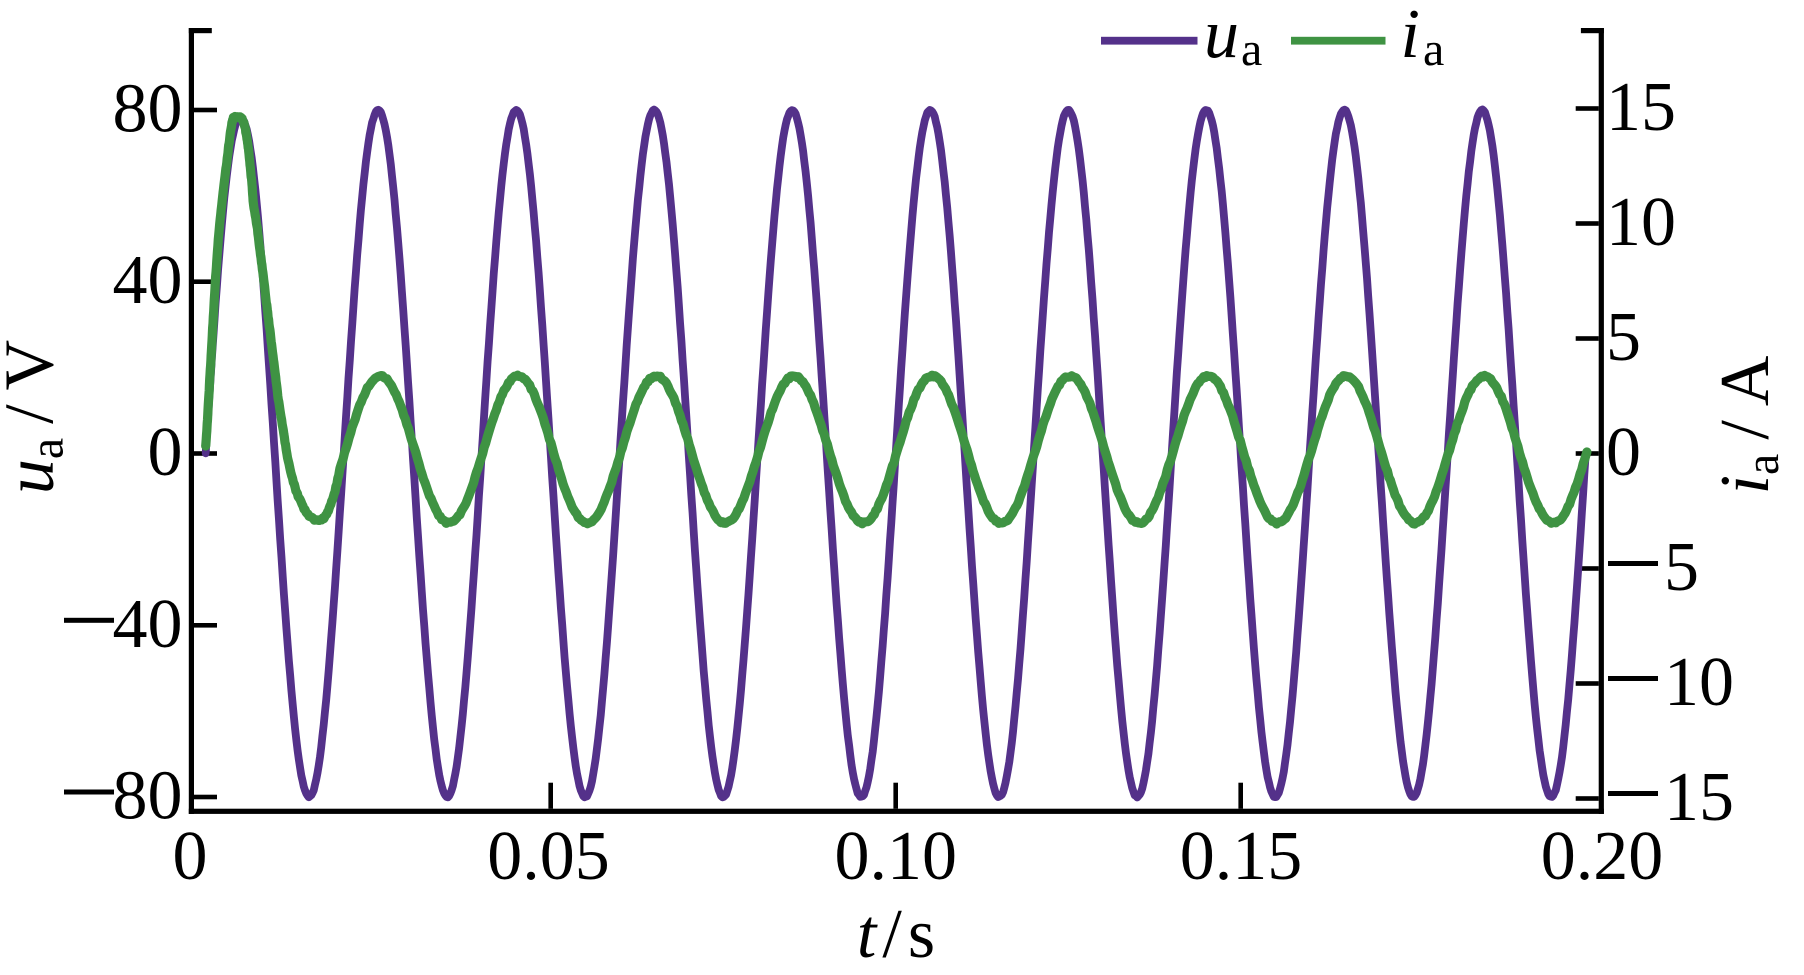 Image resolution: width=1804 pixels, height=975 pixels. I want to click on svg-text: t/s, so click(896, 934).